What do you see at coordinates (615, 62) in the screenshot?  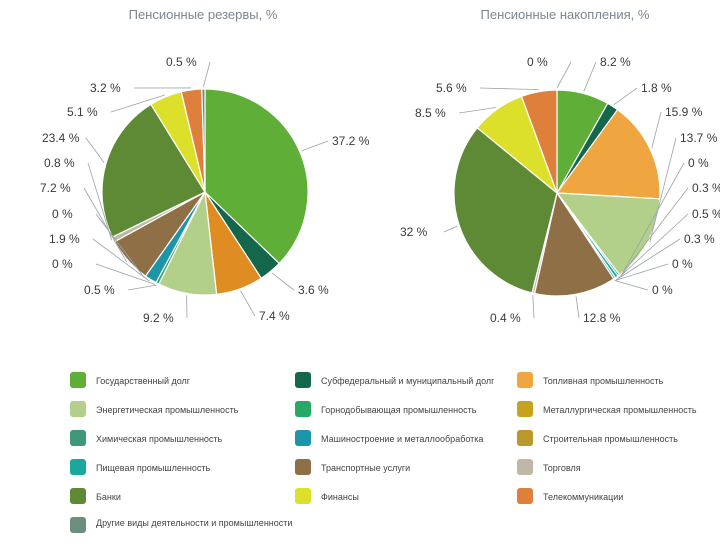 I see `slice-label: 8.2 %` at bounding box center [615, 62].